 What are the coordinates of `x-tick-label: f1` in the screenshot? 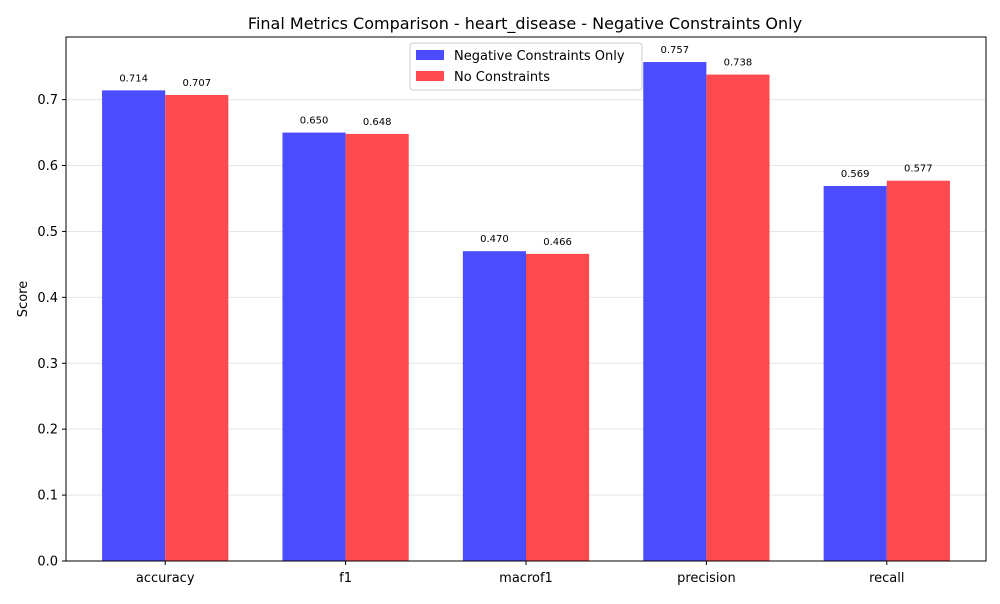 It's located at (345, 578).